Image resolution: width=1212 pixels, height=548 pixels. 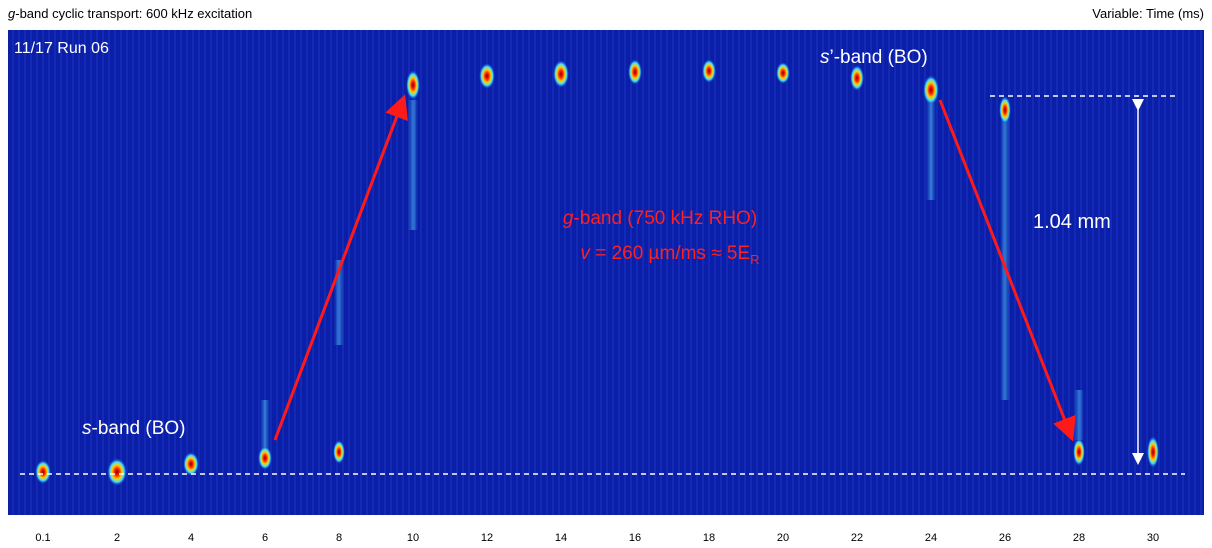 I want to click on time-tick-label: 14, so click(x=561, y=538).